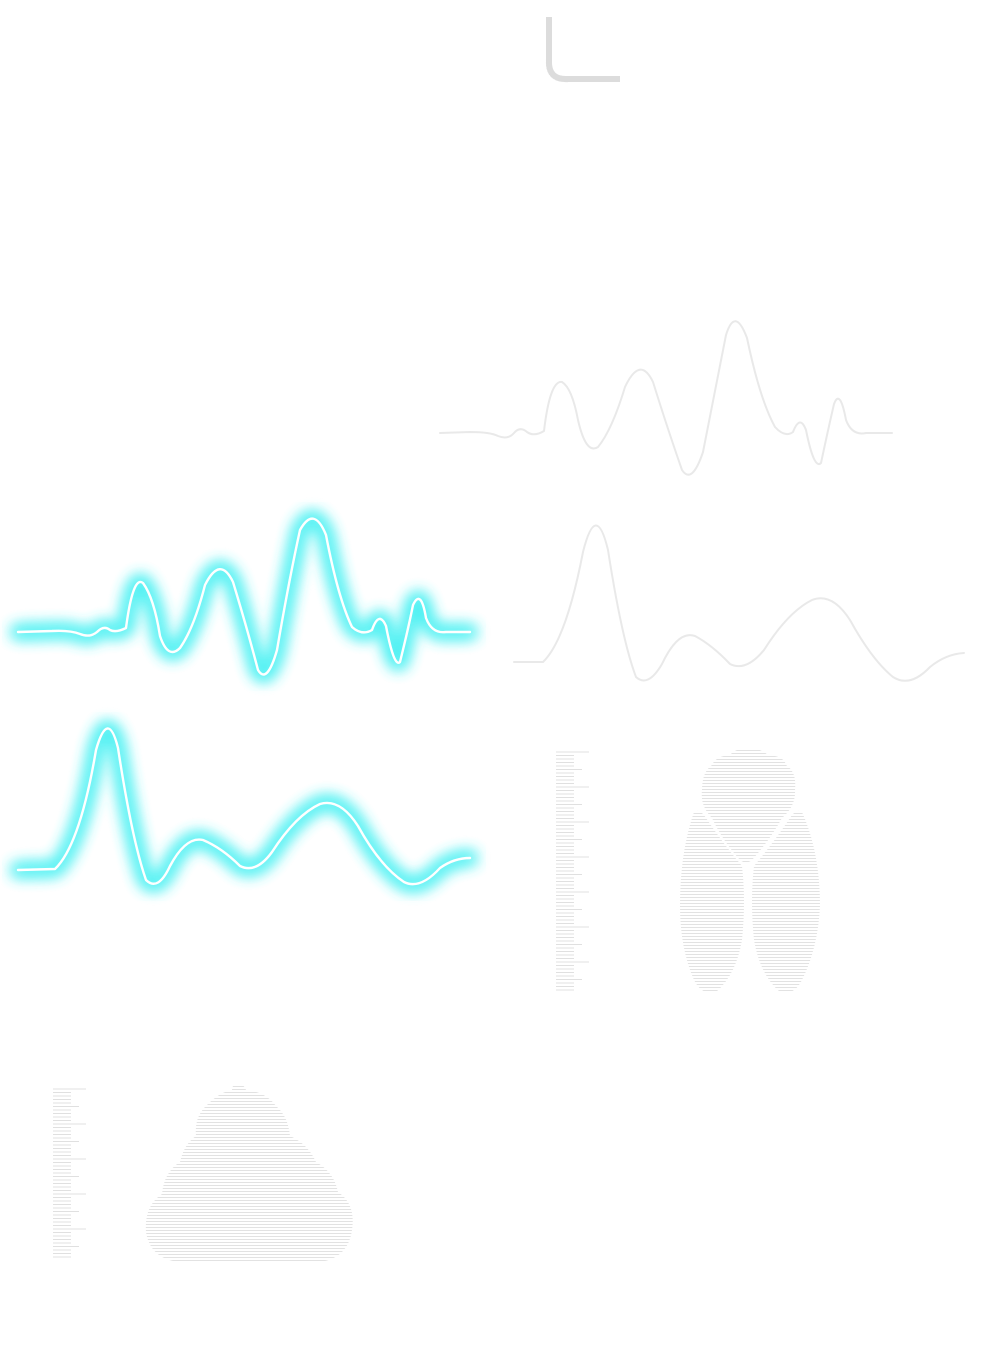 This screenshot has width=1006, height=1356. What do you see at coordinates (244, 597) in the screenshot?
I see `wave-a-glow` at bounding box center [244, 597].